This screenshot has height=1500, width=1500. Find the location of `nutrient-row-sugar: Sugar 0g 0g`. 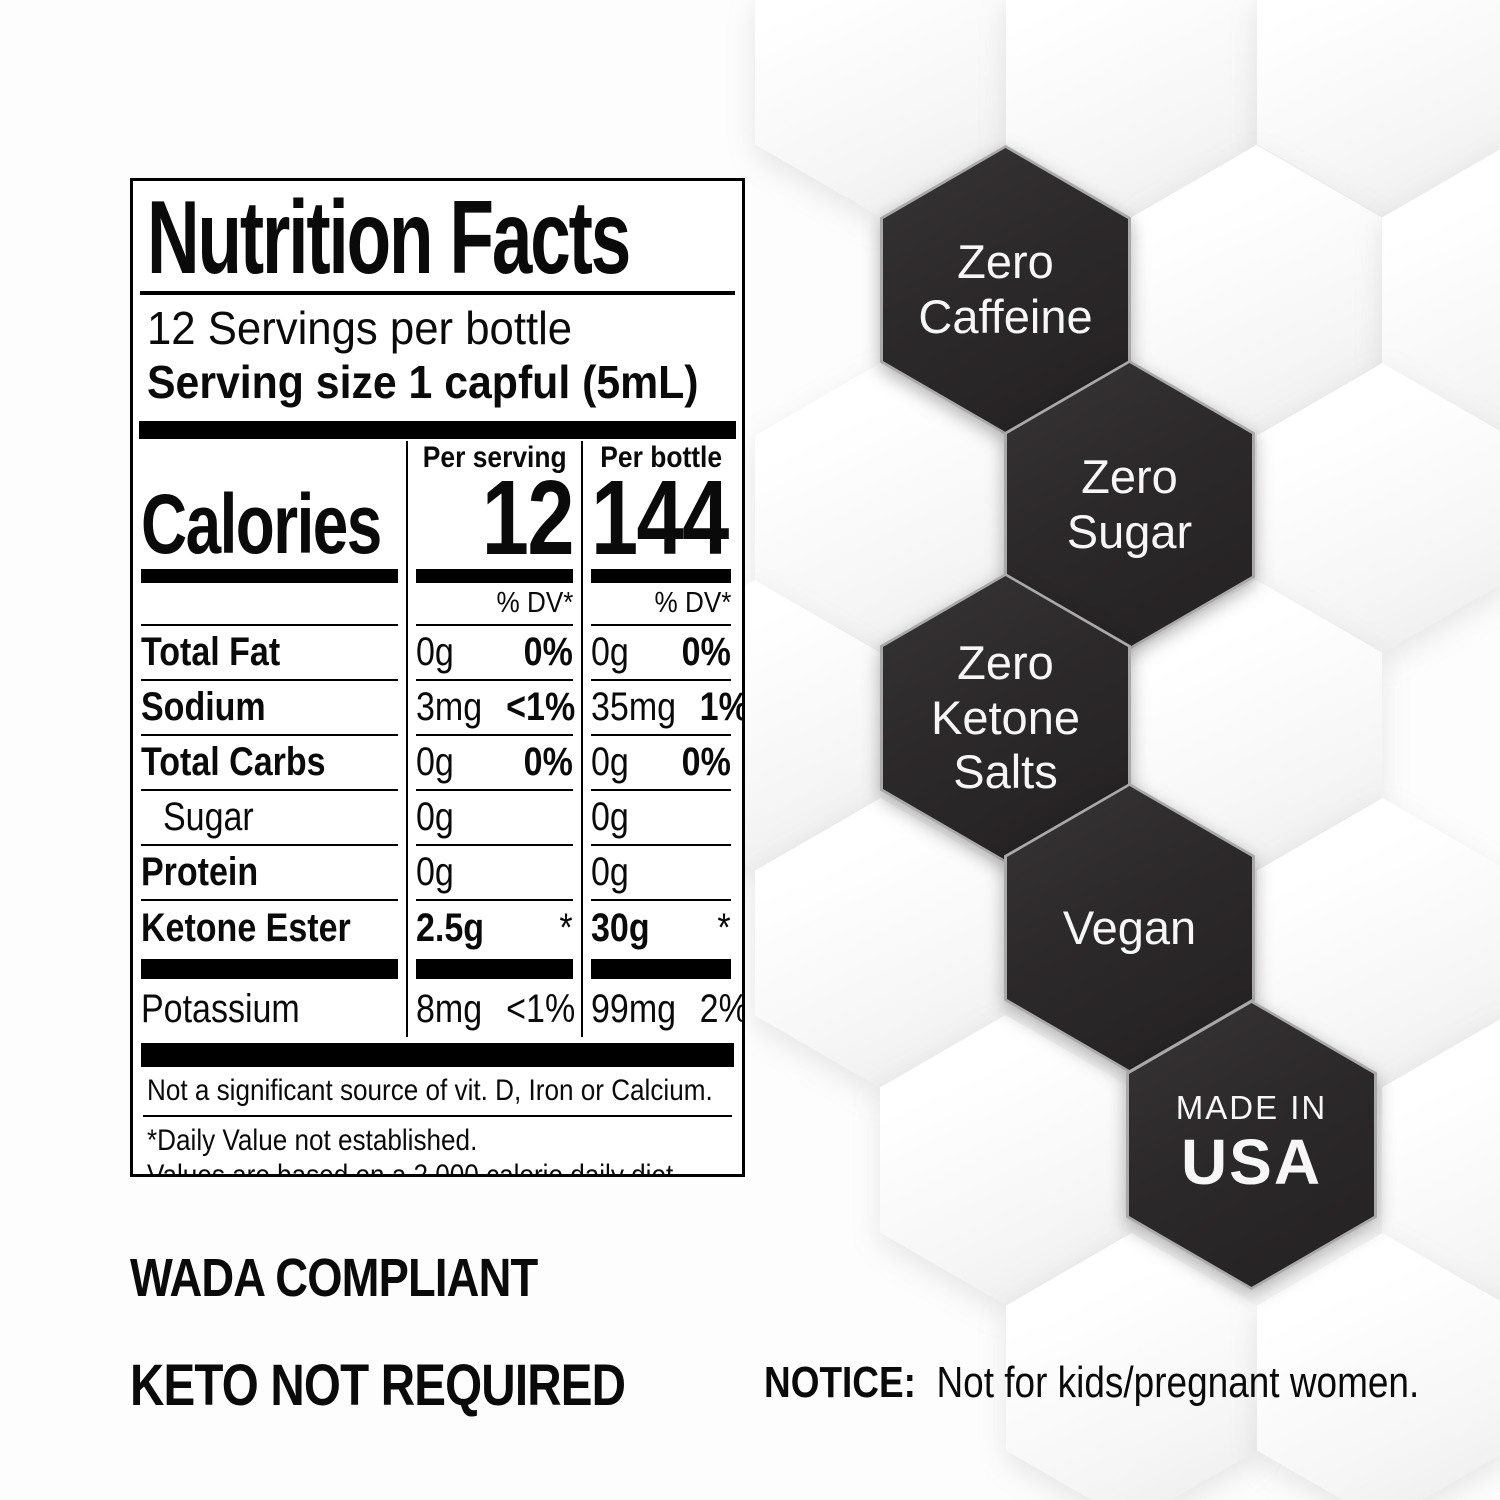

nutrient-row-sugar: Sugar 0g 0g is located at coordinates (437, 819).